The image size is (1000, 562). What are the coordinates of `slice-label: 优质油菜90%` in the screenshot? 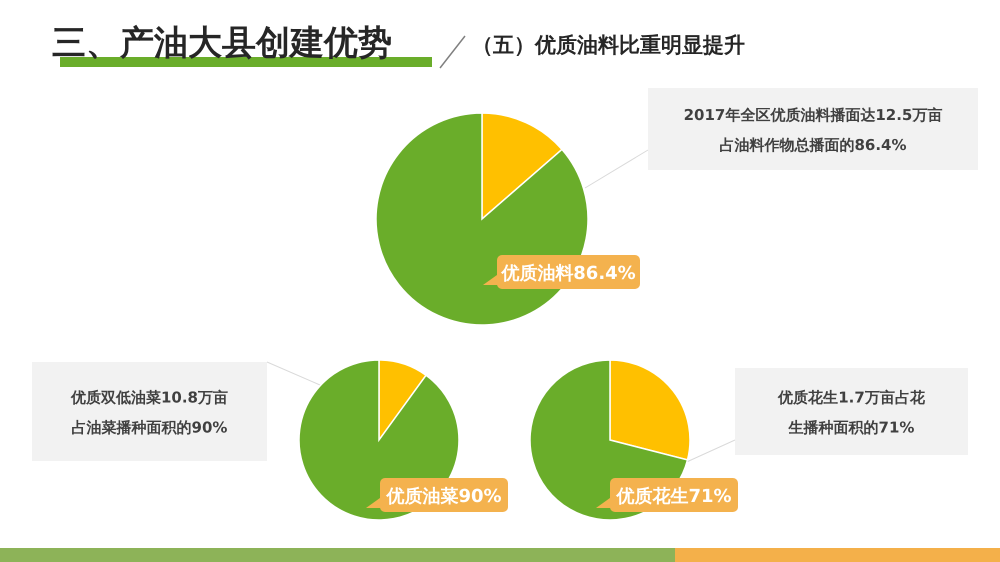 It's located at (443, 496).